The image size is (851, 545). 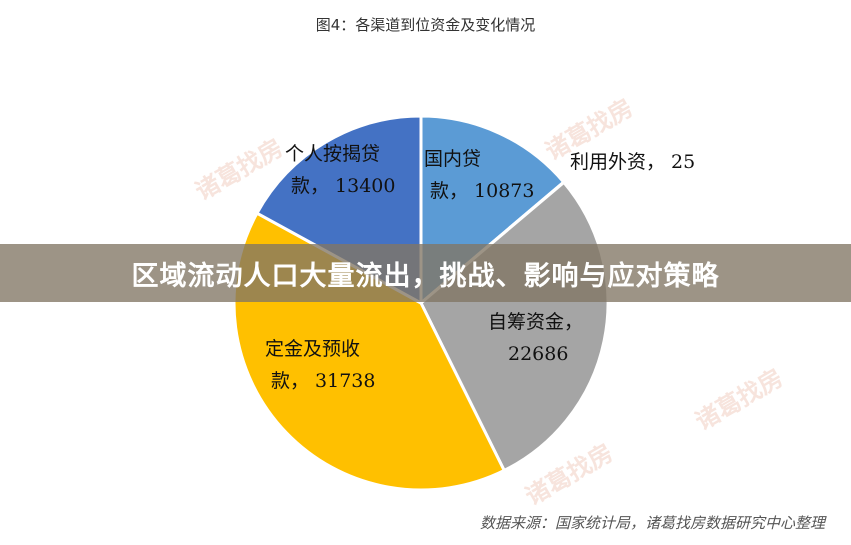 What do you see at coordinates (312, 349) in the screenshot?
I see `slice-label: 定金及预收` at bounding box center [312, 349].